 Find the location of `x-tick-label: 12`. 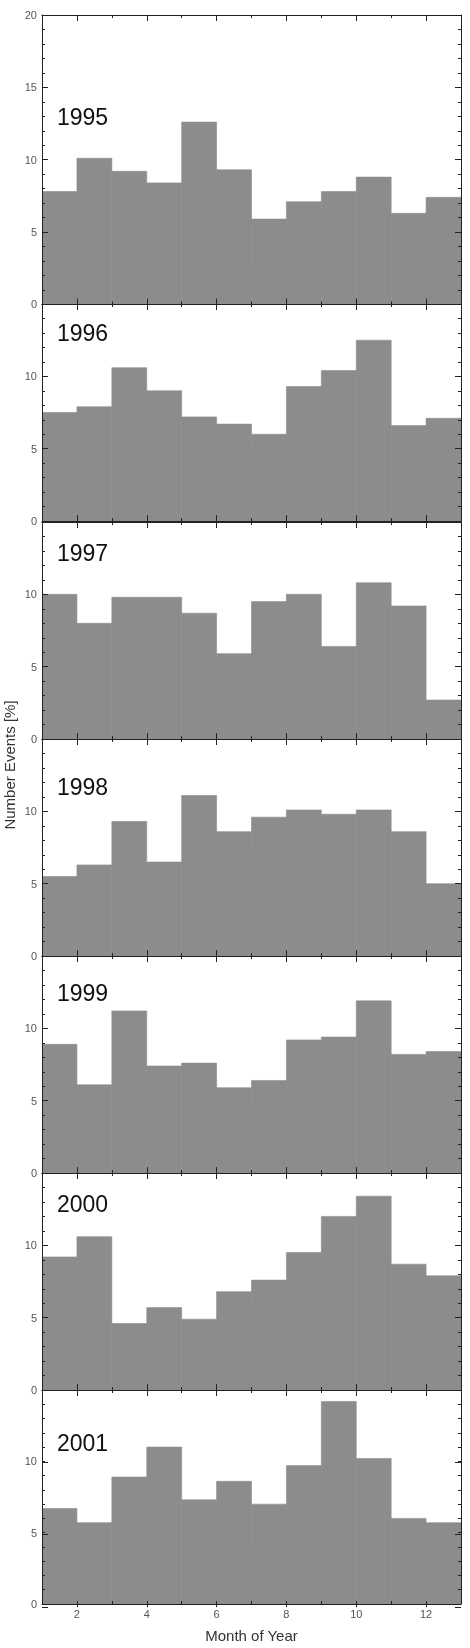

x-tick-label: 12 is located at coordinates (426, 1613).